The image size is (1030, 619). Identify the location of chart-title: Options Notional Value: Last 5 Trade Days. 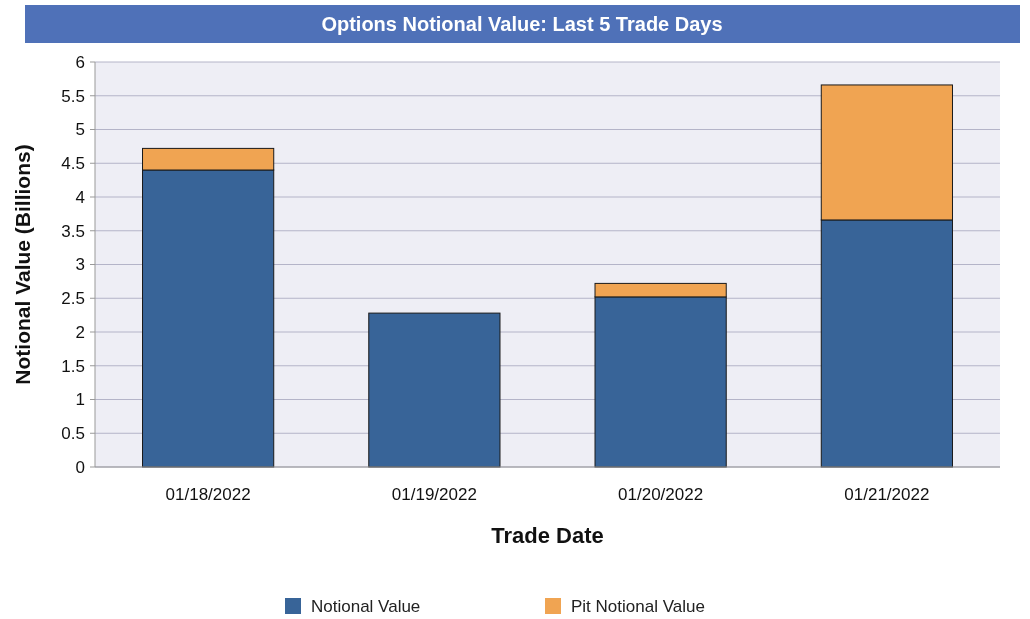
(522, 24).